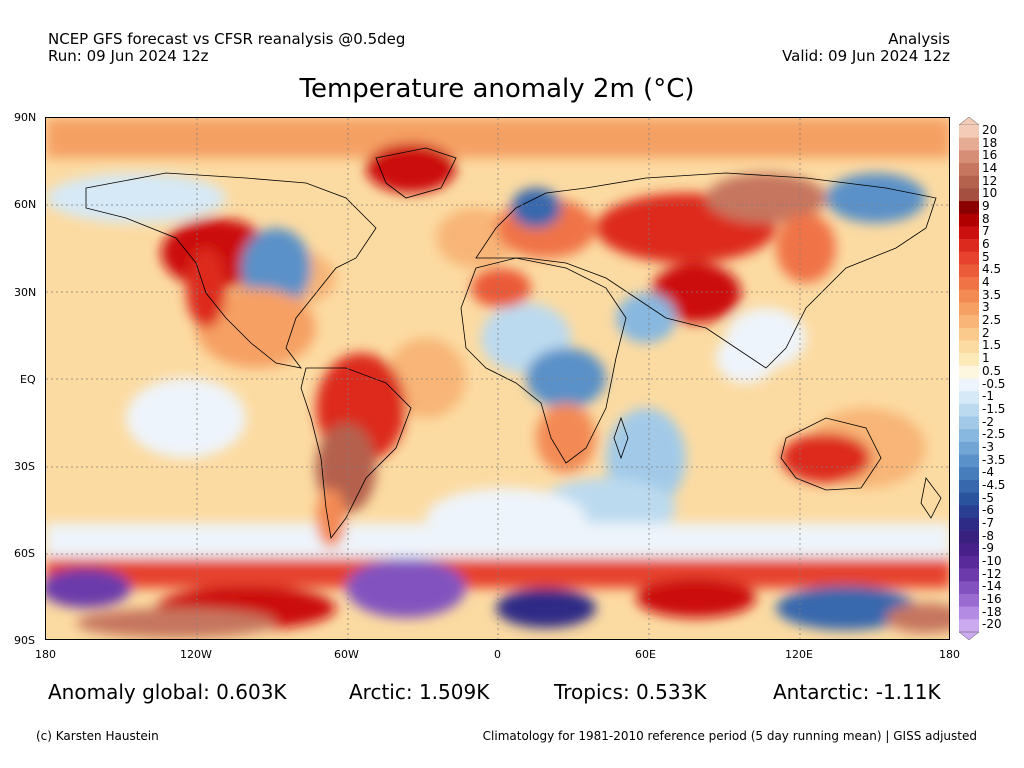 Image resolution: width=1024 pixels, height=768 pixels. Describe the element at coordinates (24, 640) in the screenshot. I see `lat-label-90s: 90S` at that location.